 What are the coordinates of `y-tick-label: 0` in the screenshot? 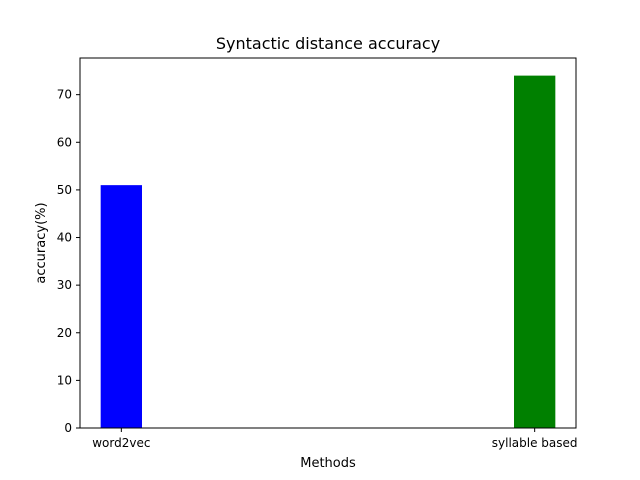 It's located at (68, 428).